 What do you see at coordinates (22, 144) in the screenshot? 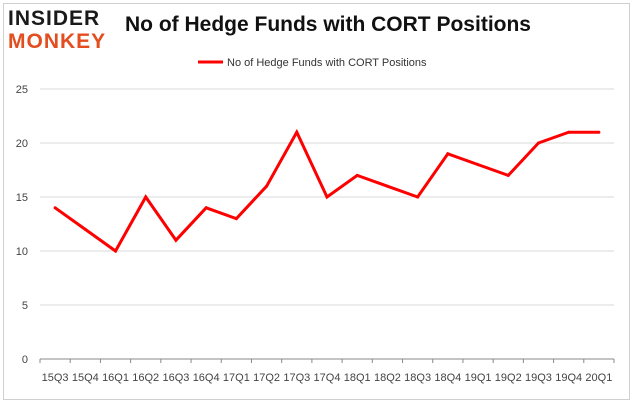
I see `y-tick-label: 20` at bounding box center [22, 144].